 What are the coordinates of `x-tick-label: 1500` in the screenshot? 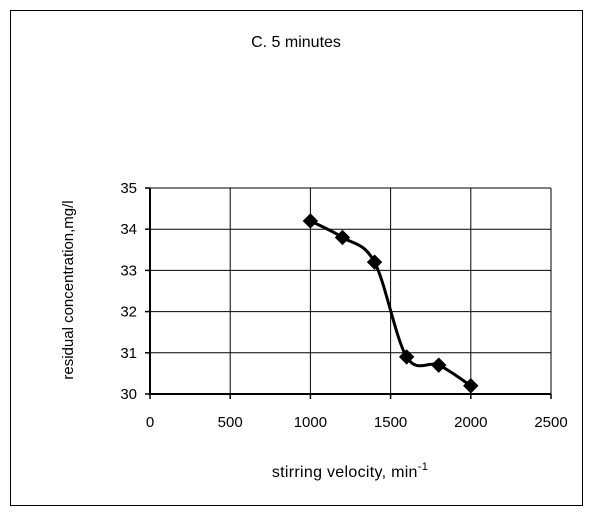 It's located at (390, 422).